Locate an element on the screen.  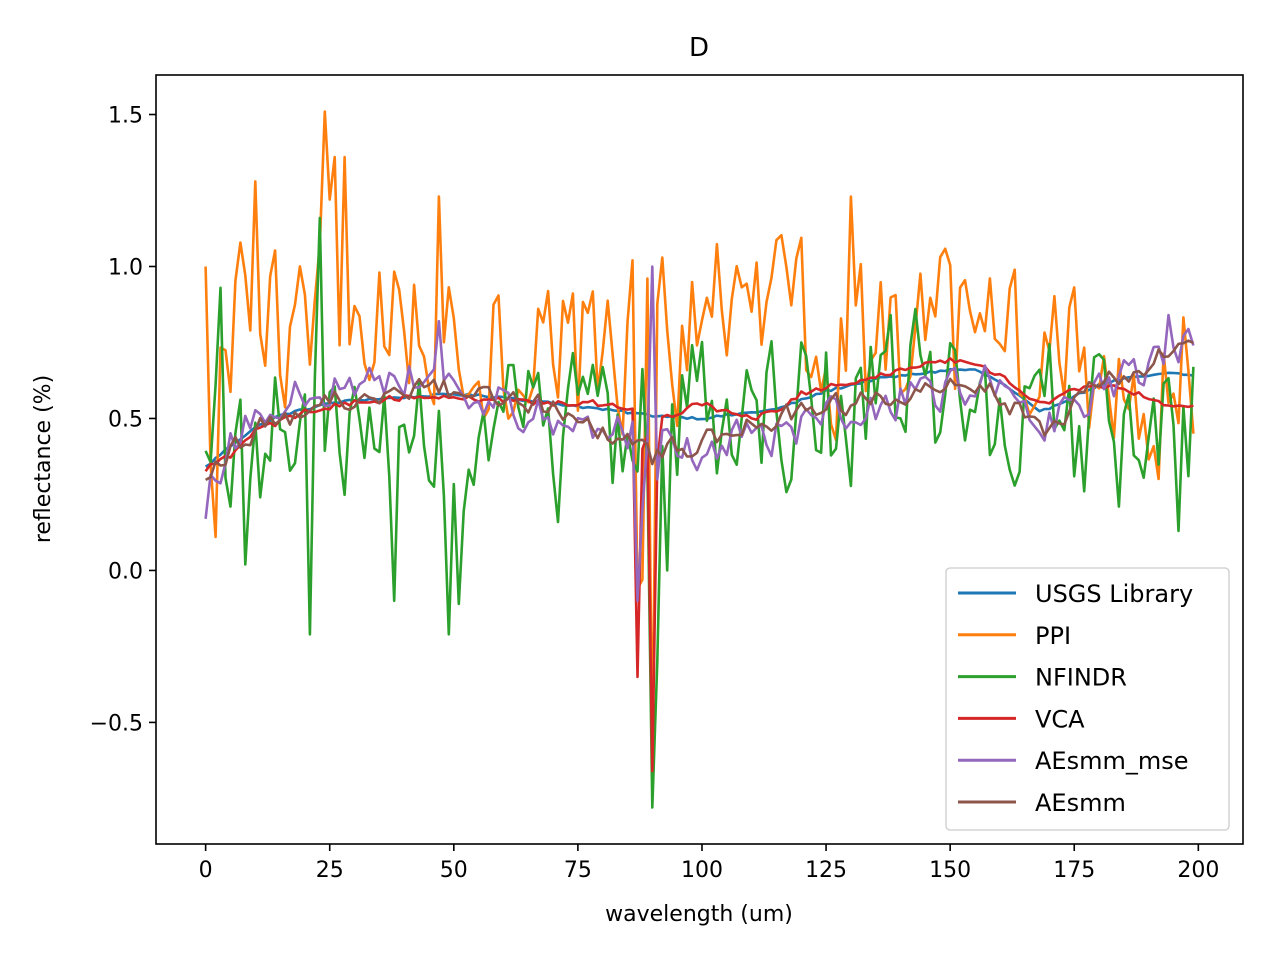
x-tick-label: 200 is located at coordinates (1198, 870).